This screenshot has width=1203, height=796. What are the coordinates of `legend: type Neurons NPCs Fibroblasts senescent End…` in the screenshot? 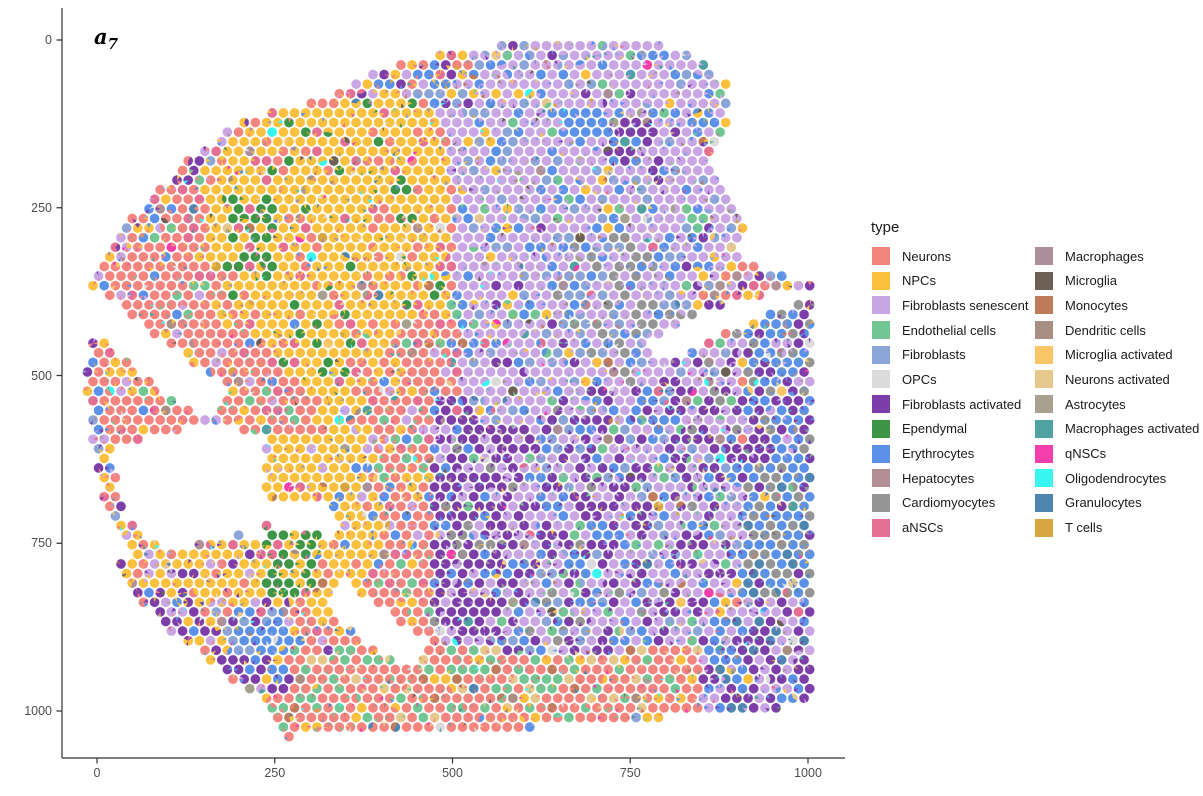 It's located at (1035, 378).